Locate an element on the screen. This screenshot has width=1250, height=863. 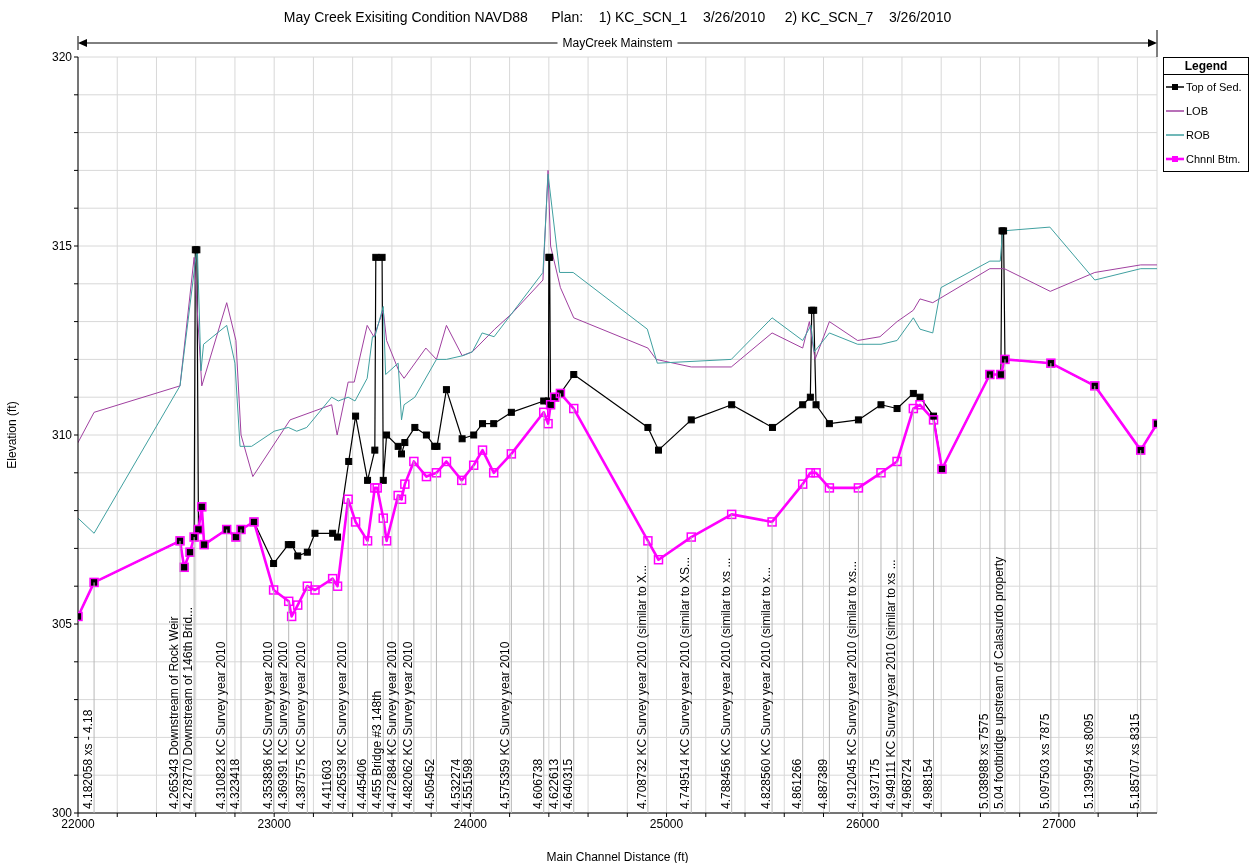
annotation: 4.445406 is located at coordinates (361, 783).